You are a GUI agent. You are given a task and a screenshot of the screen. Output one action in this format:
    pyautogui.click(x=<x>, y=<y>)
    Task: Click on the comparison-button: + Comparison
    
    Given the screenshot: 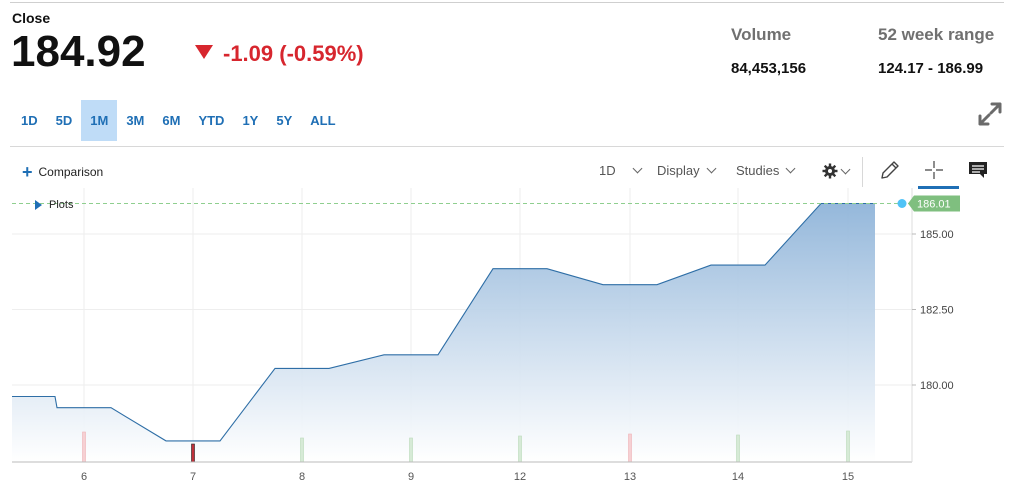 What is the action you would take?
    pyautogui.click(x=63, y=172)
    